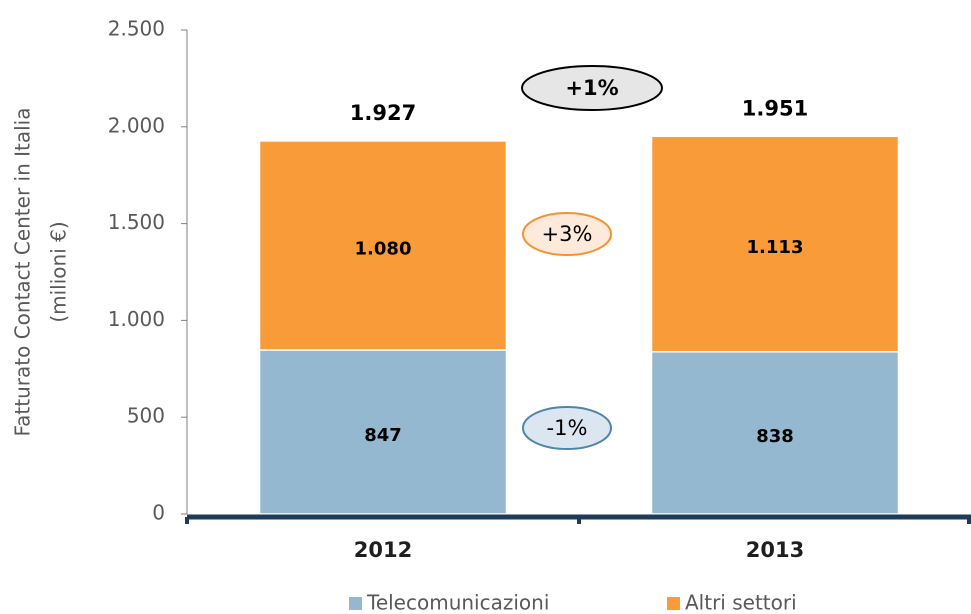 Image resolution: width=971 pixels, height=614 pixels. What do you see at coordinates (23, 272) in the screenshot?
I see `y-axis-label: Fatturato Contact Center in Italia` at bounding box center [23, 272].